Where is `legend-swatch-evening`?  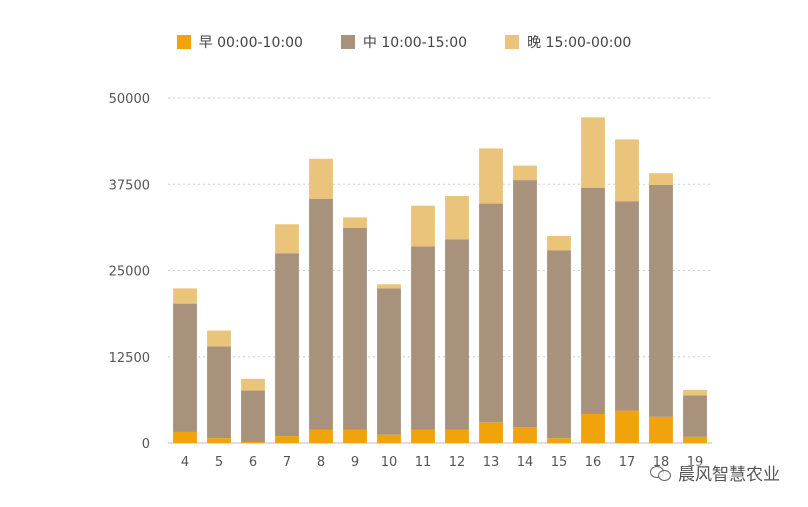
legend-swatch-evening is located at coordinates (512, 42).